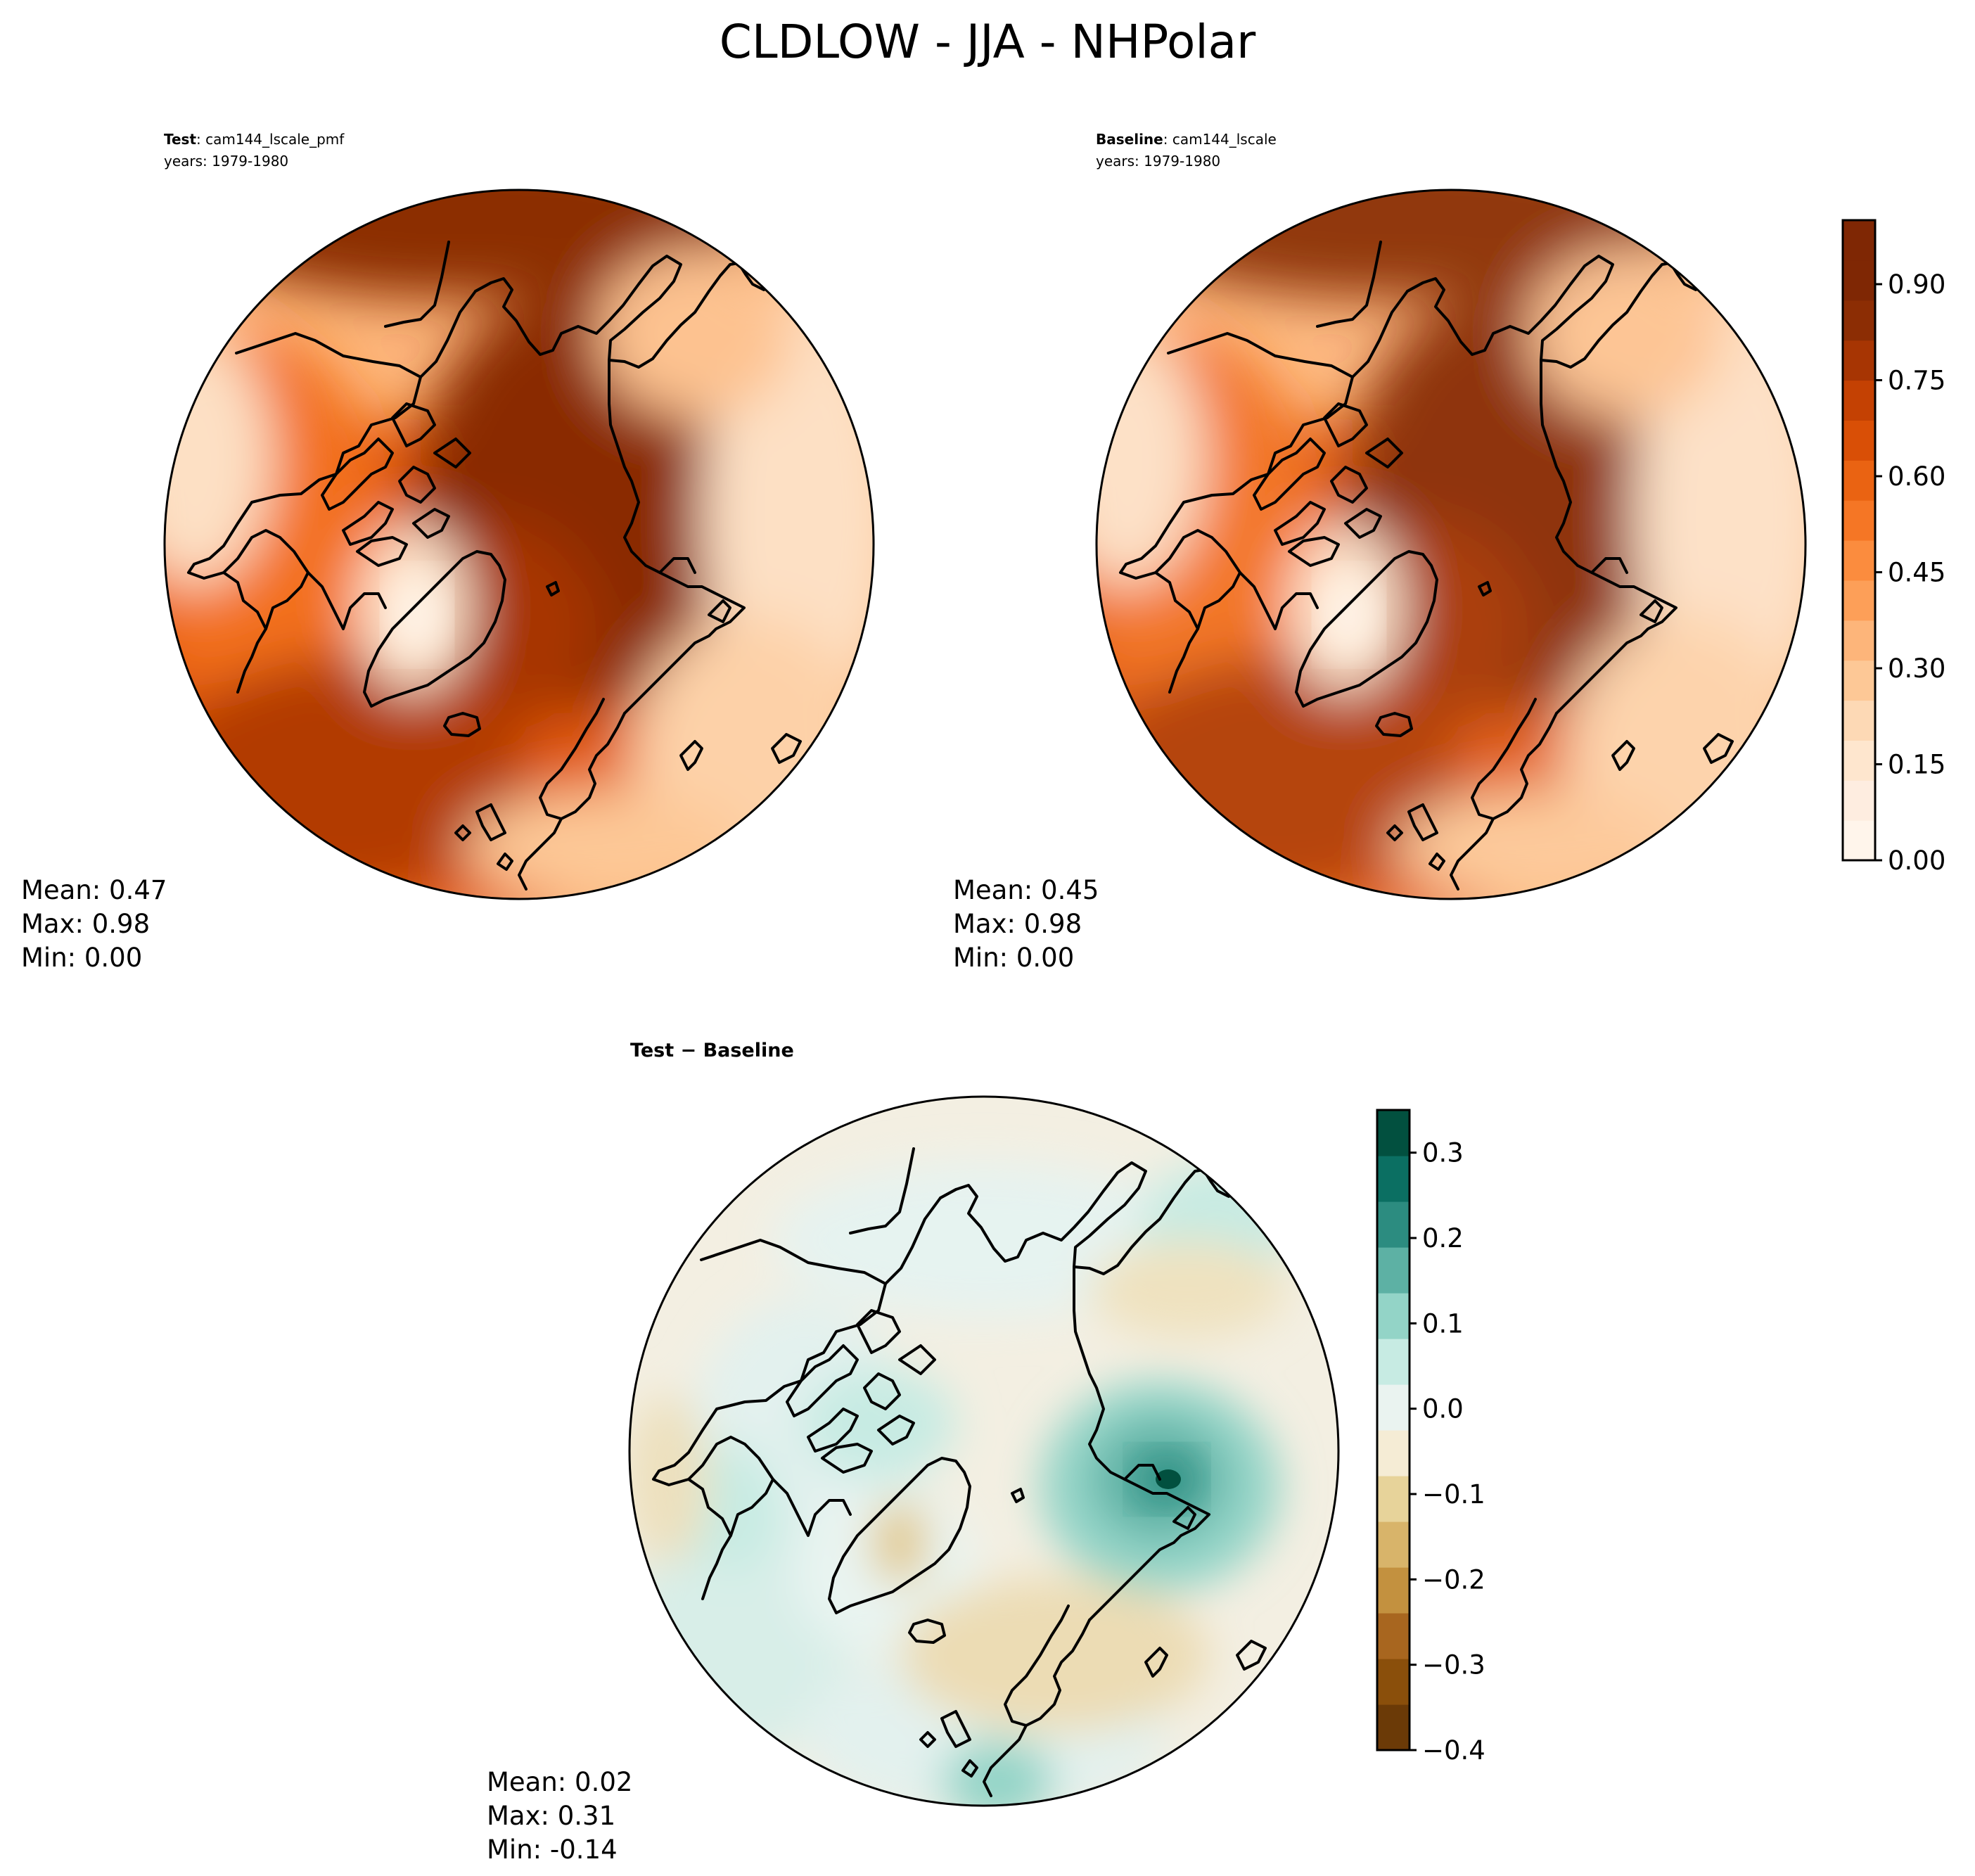  I want to click on test-years: years: 1979-1980, so click(226, 161).